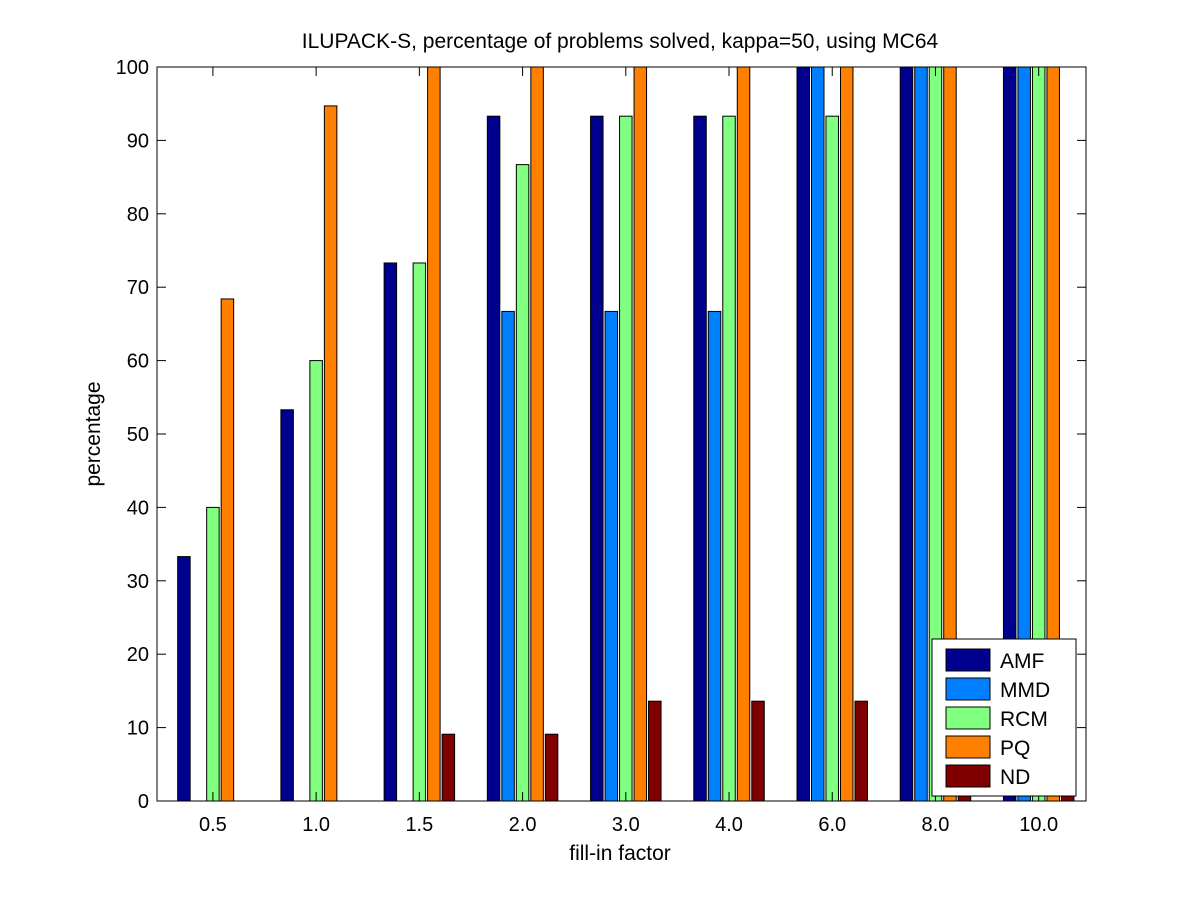 This screenshot has width=1200, height=900. I want to click on y-tick-label: 40, so click(138, 508).